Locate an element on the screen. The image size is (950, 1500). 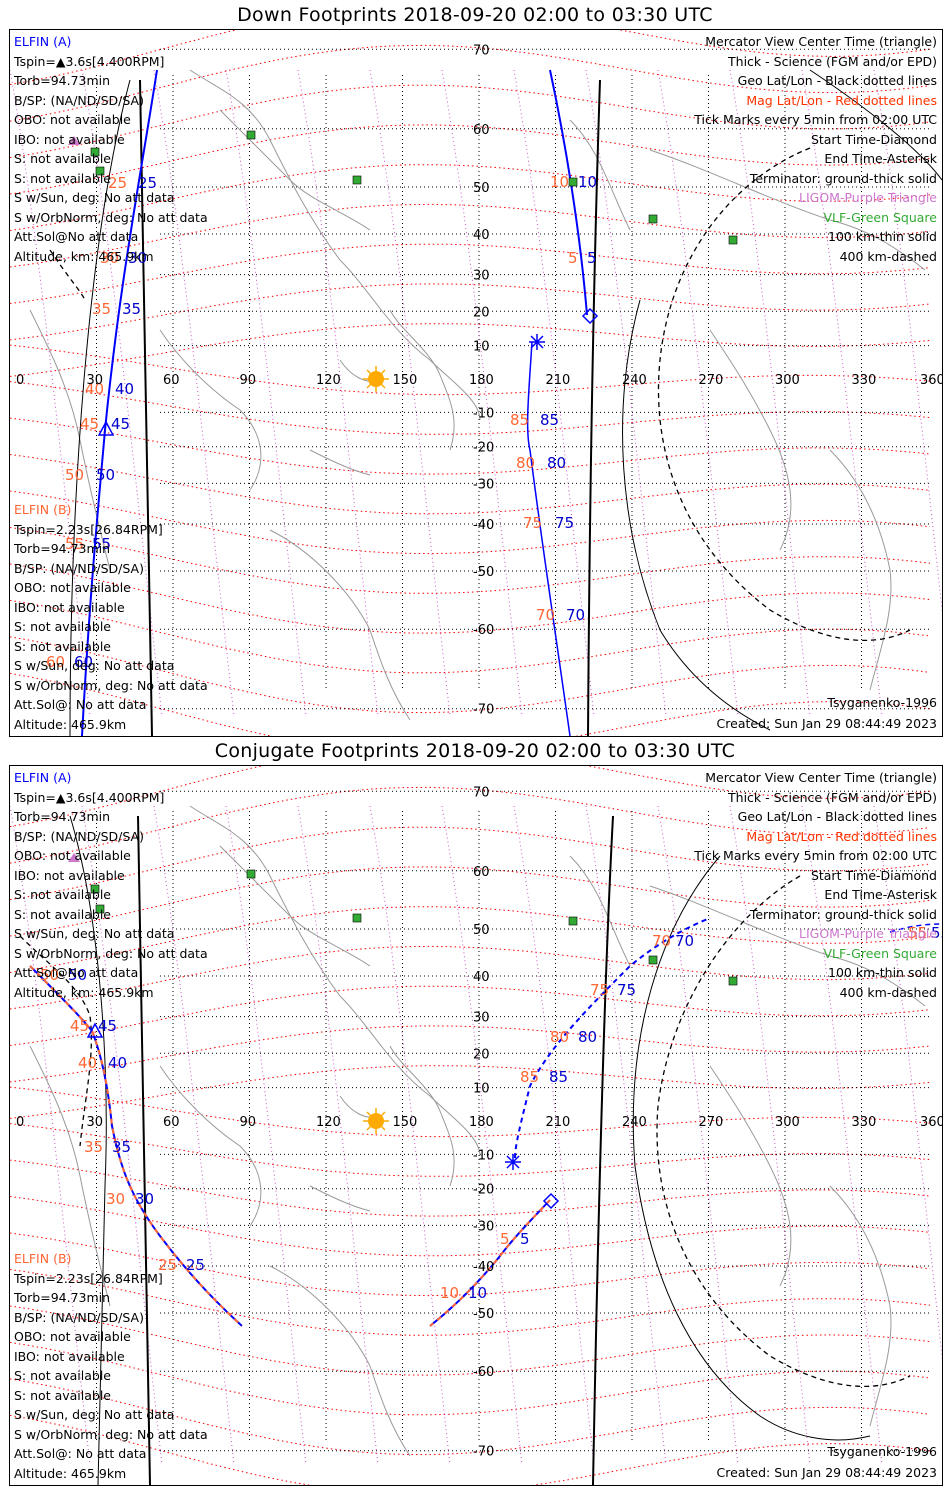
lon-tick-label: 300 is located at coordinates (787, 380).